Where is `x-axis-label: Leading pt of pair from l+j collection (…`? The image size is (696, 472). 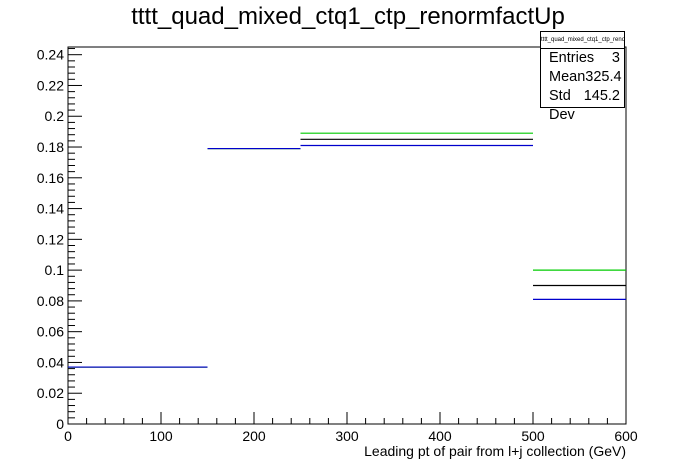
x-axis-label: Leading pt of pair from l+j collection (… is located at coordinates (495, 451).